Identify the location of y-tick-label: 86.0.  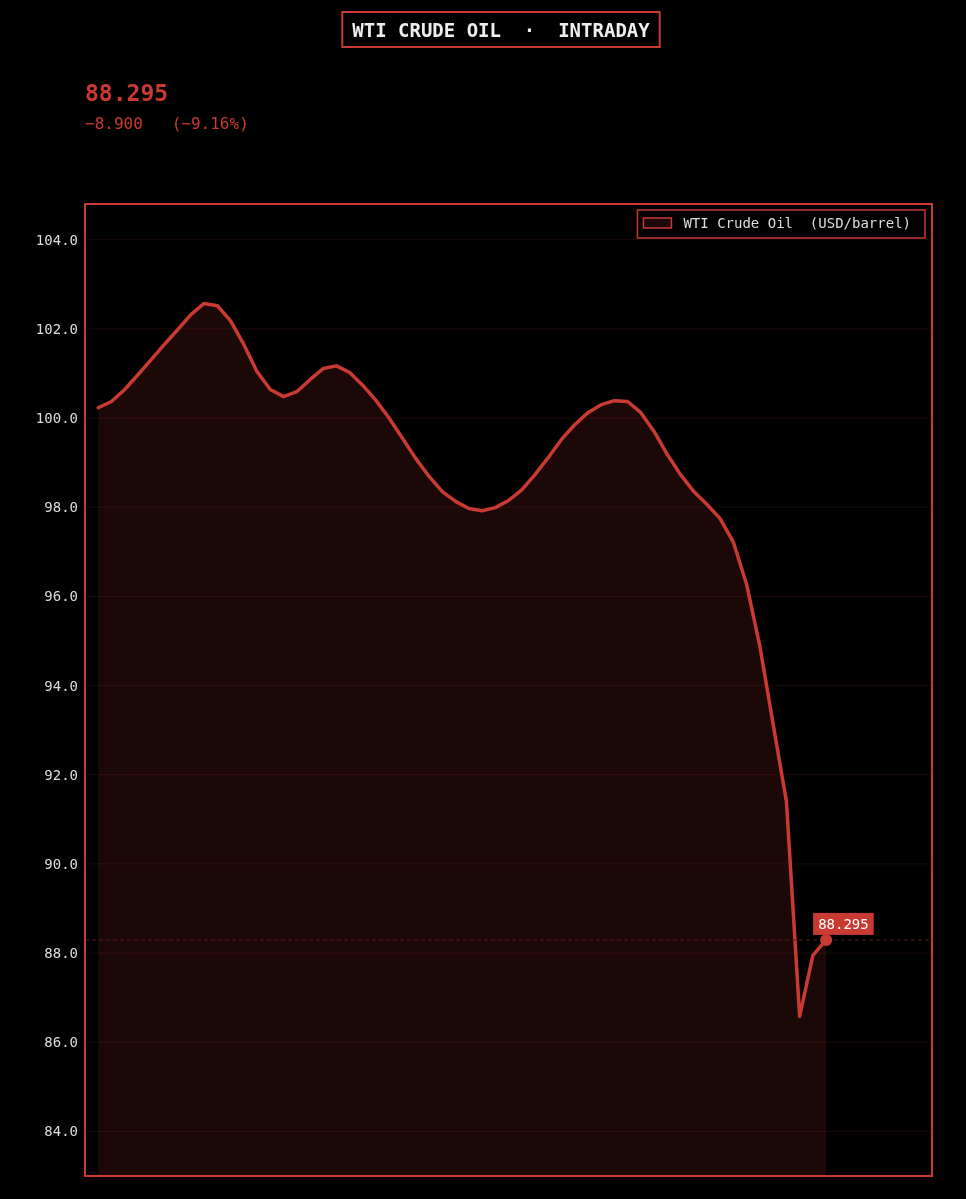
(61, 1042).